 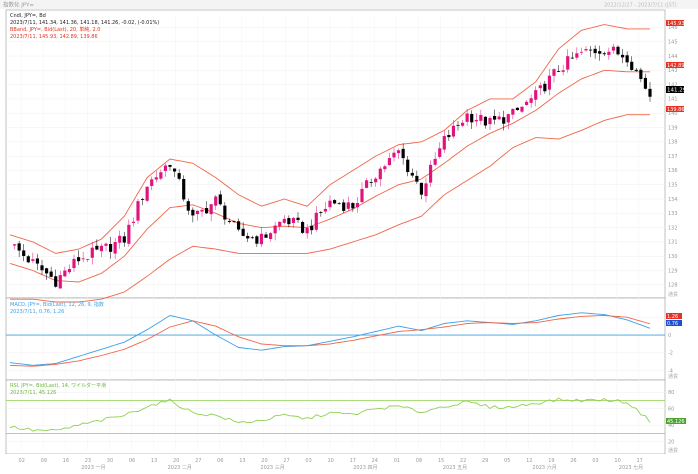 I want to click on x-day-tick-label: 17, so click(x=639, y=461).